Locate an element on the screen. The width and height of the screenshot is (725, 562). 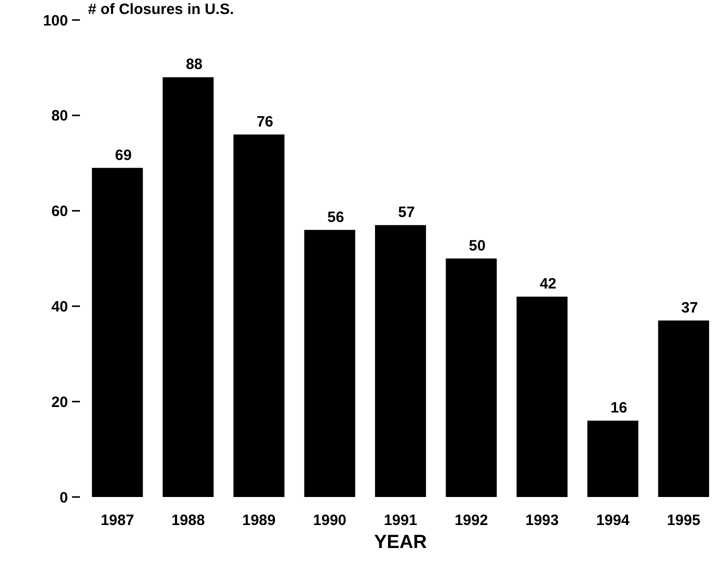
x-tick-label: 1995 is located at coordinates (683, 520).